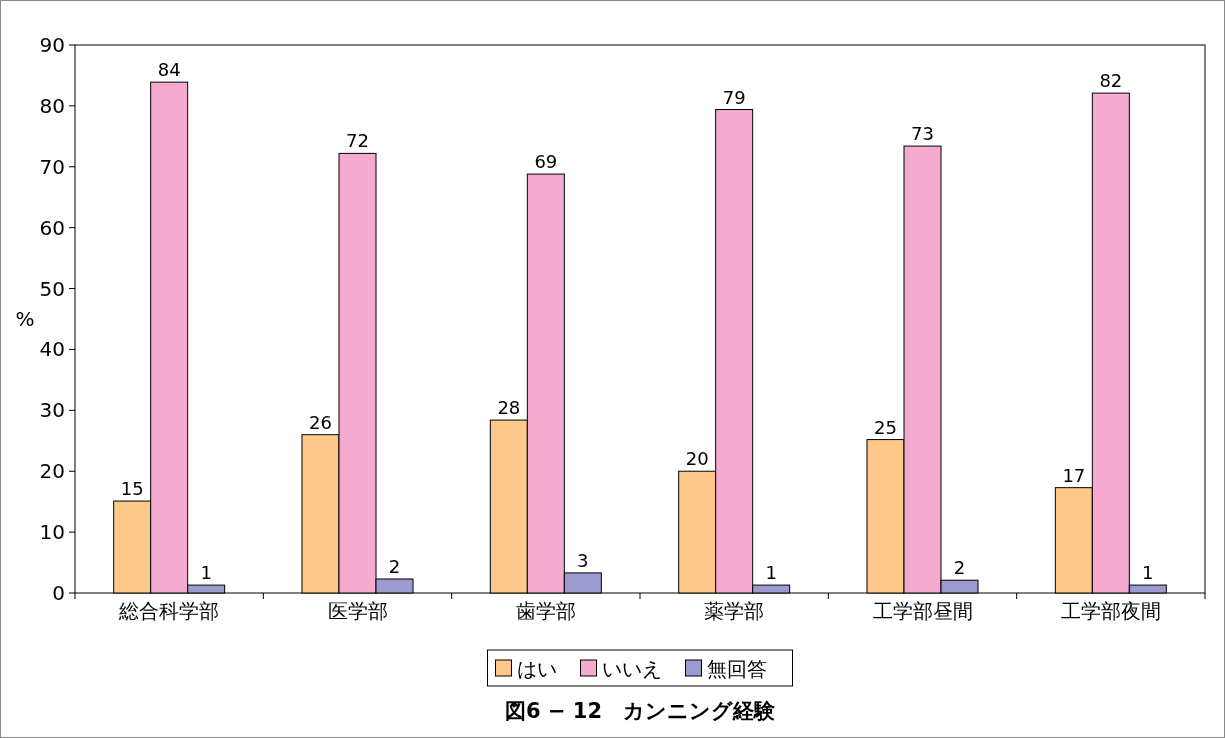 The height and width of the screenshot is (738, 1225). I want to click on data-label: 69, so click(546, 162).